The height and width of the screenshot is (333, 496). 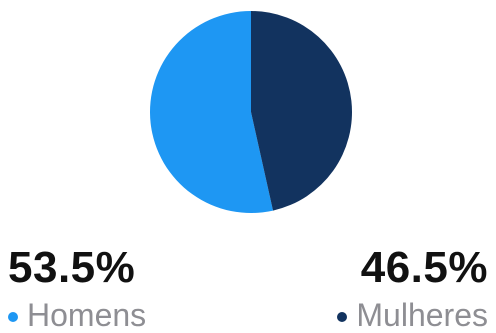 What do you see at coordinates (342, 317) in the screenshot?
I see `legend-dot-mulheres` at bounding box center [342, 317].